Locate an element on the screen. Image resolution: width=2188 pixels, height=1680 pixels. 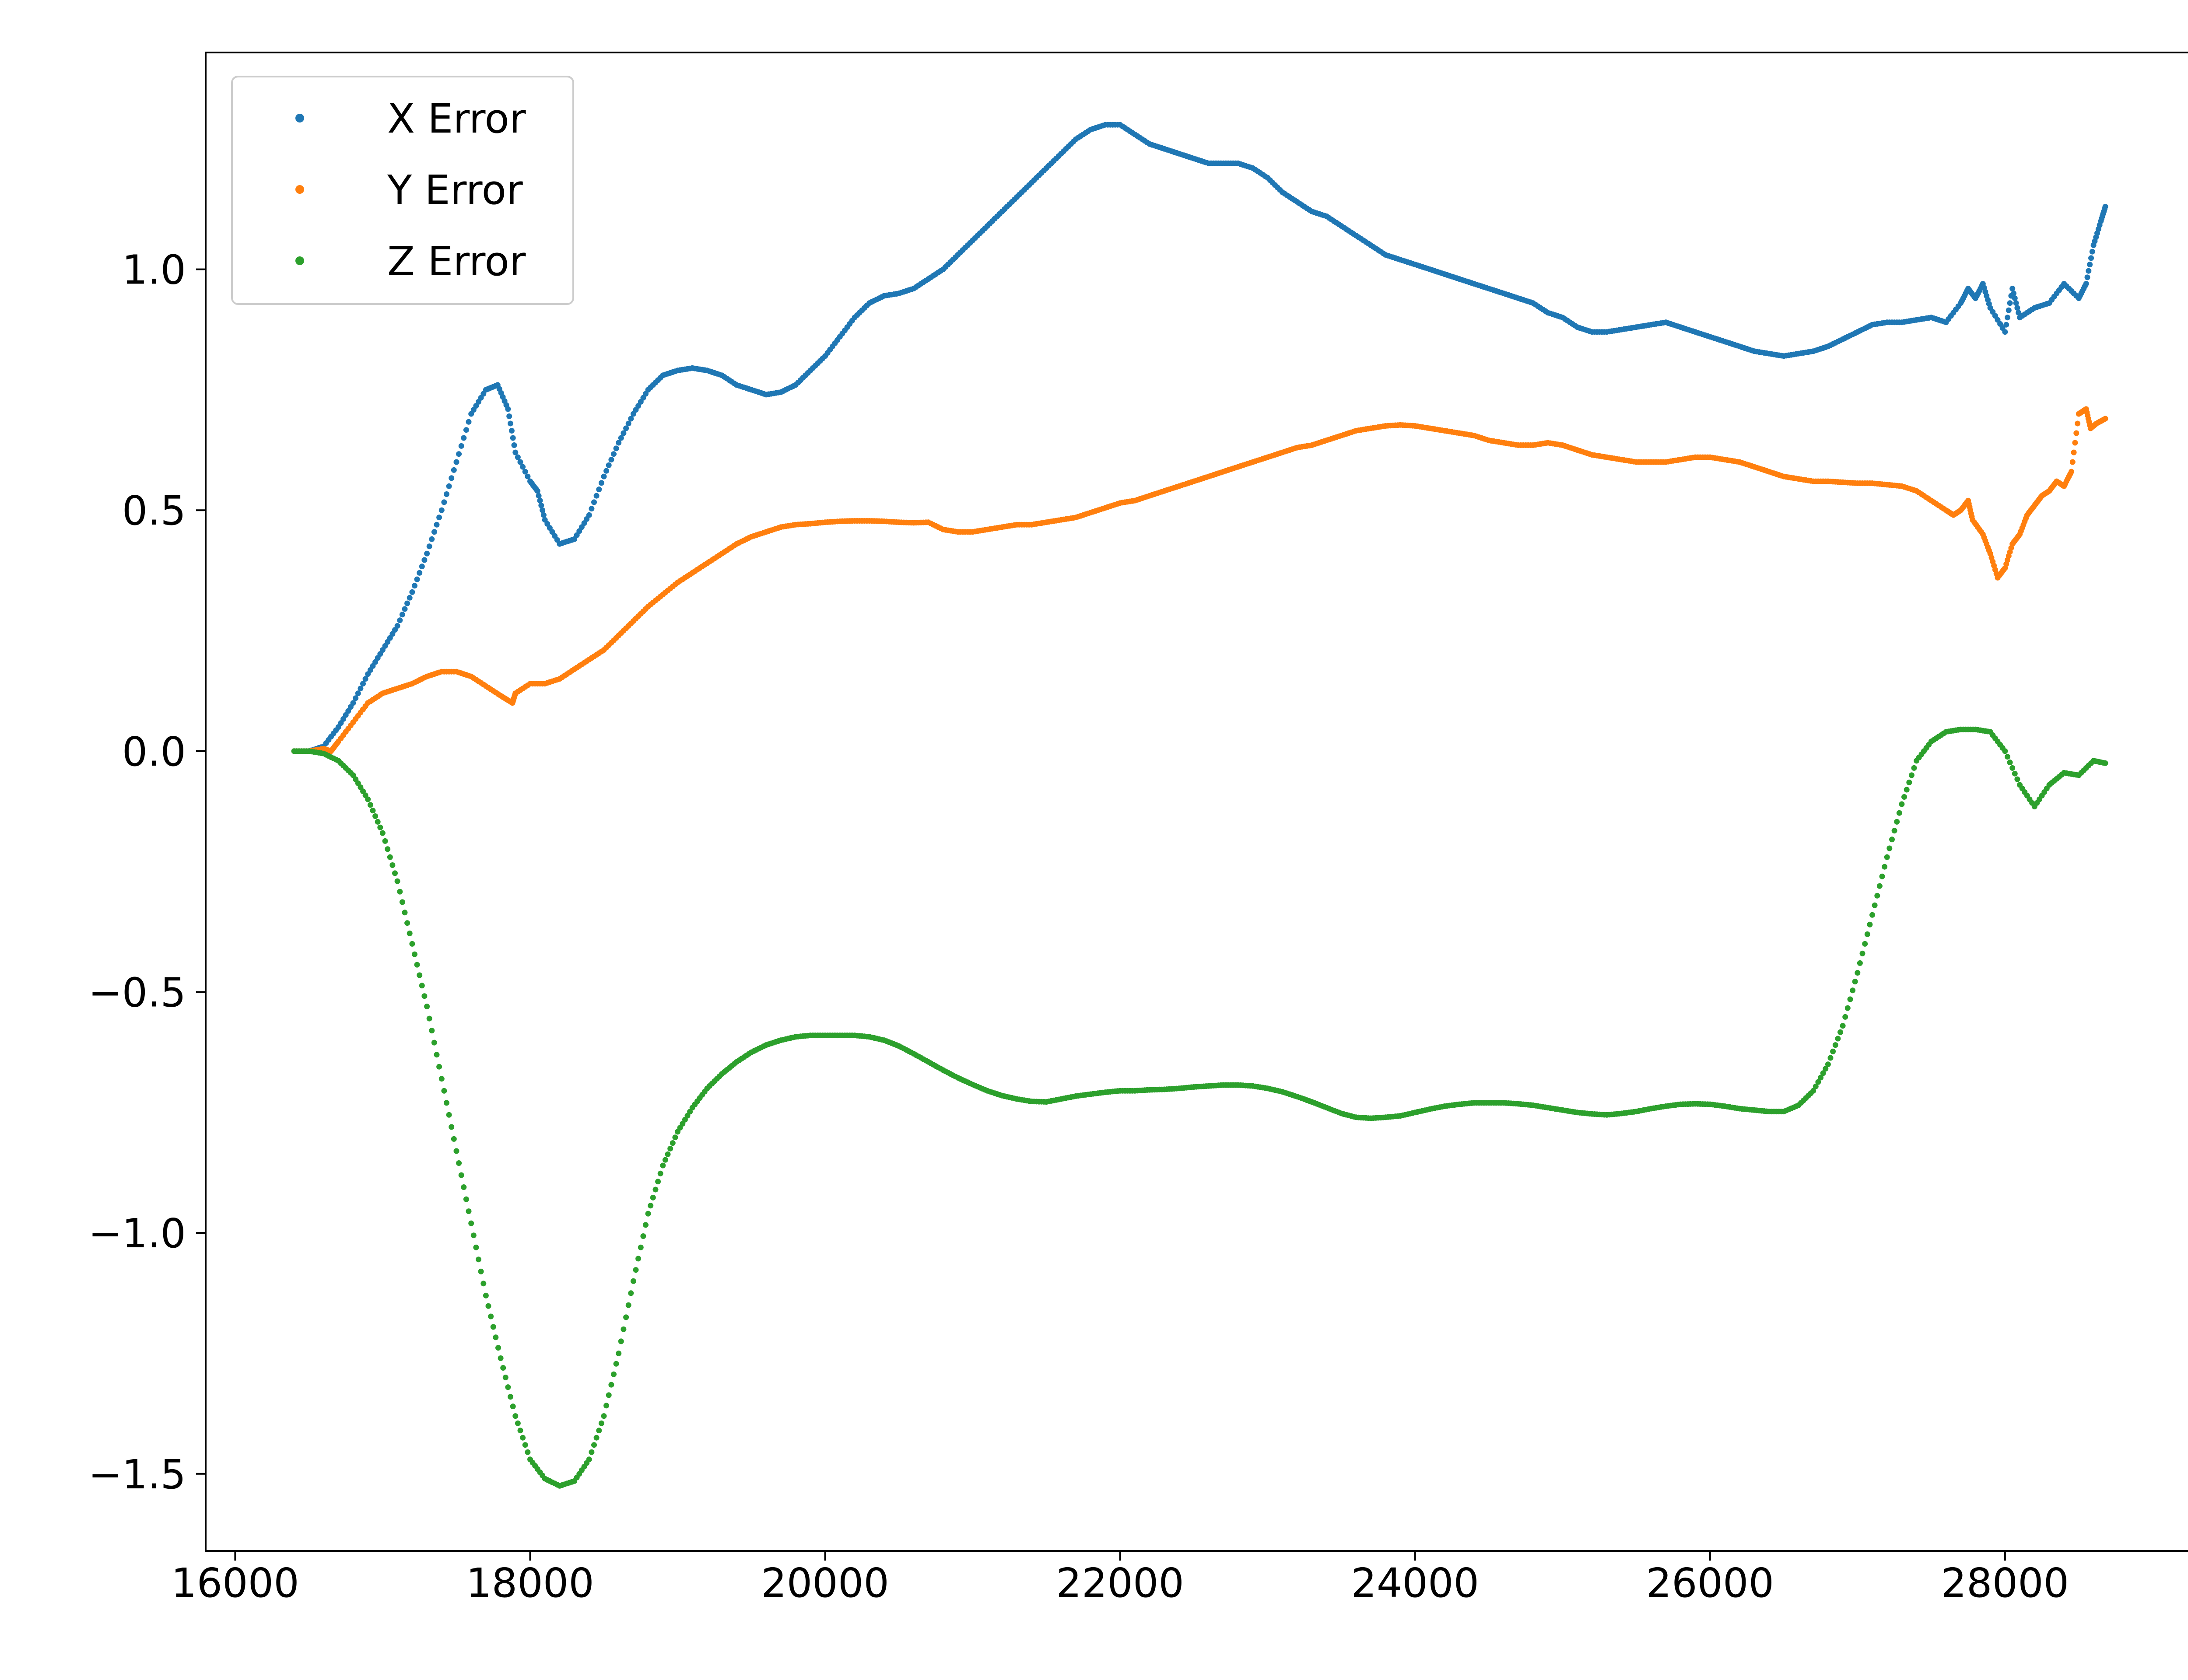
x-tick-label: 24000 is located at coordinates (1415, 1583).